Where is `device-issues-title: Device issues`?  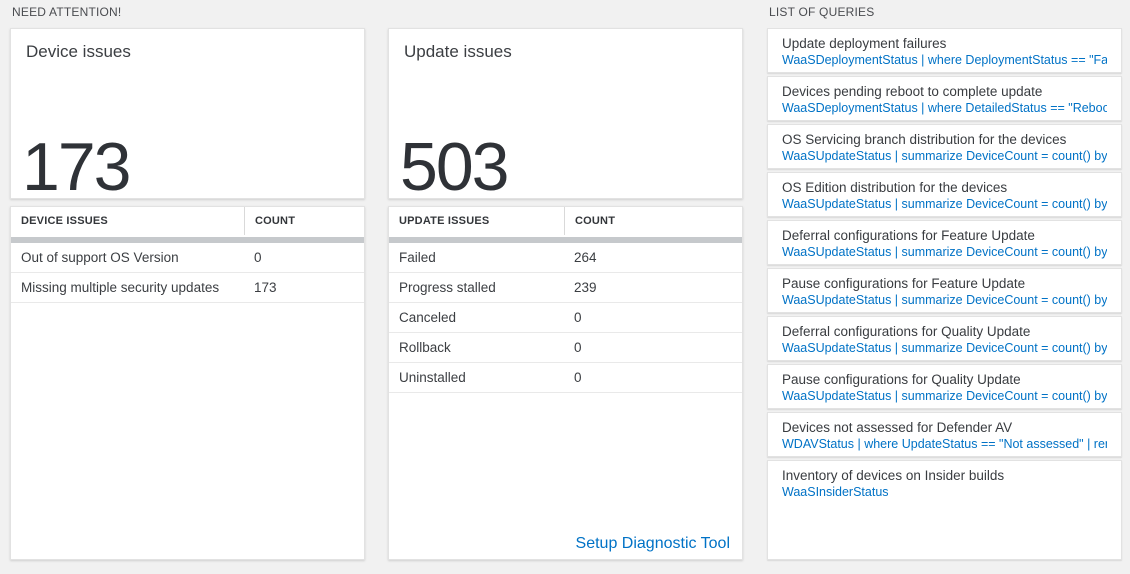 device-issues-title: Device issues is located at coordinates (78, 51).